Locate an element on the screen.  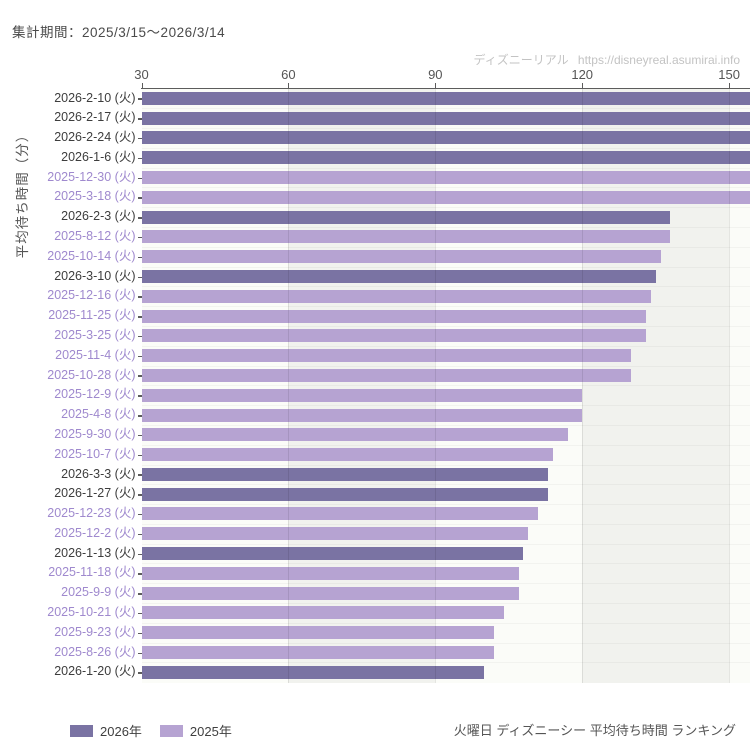
legend-item-2026: 2026年 is located at coordinates (106, 730).